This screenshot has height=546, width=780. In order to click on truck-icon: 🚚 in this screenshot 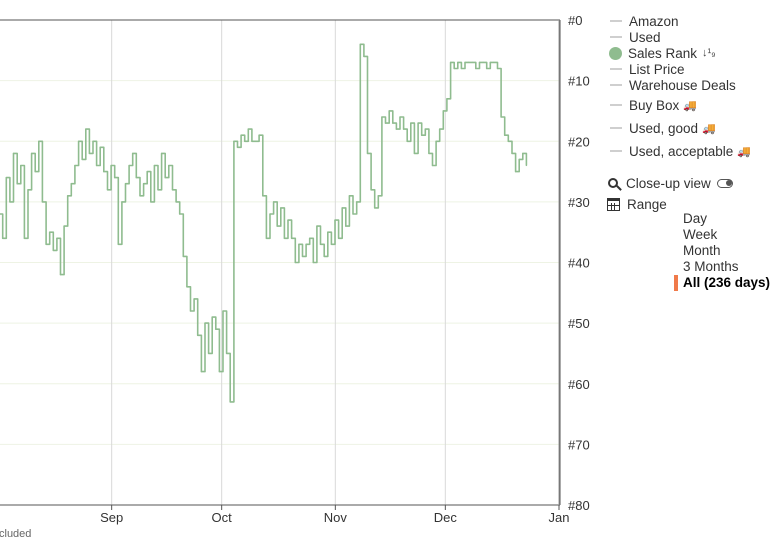, I will do `click(744, 151)`.